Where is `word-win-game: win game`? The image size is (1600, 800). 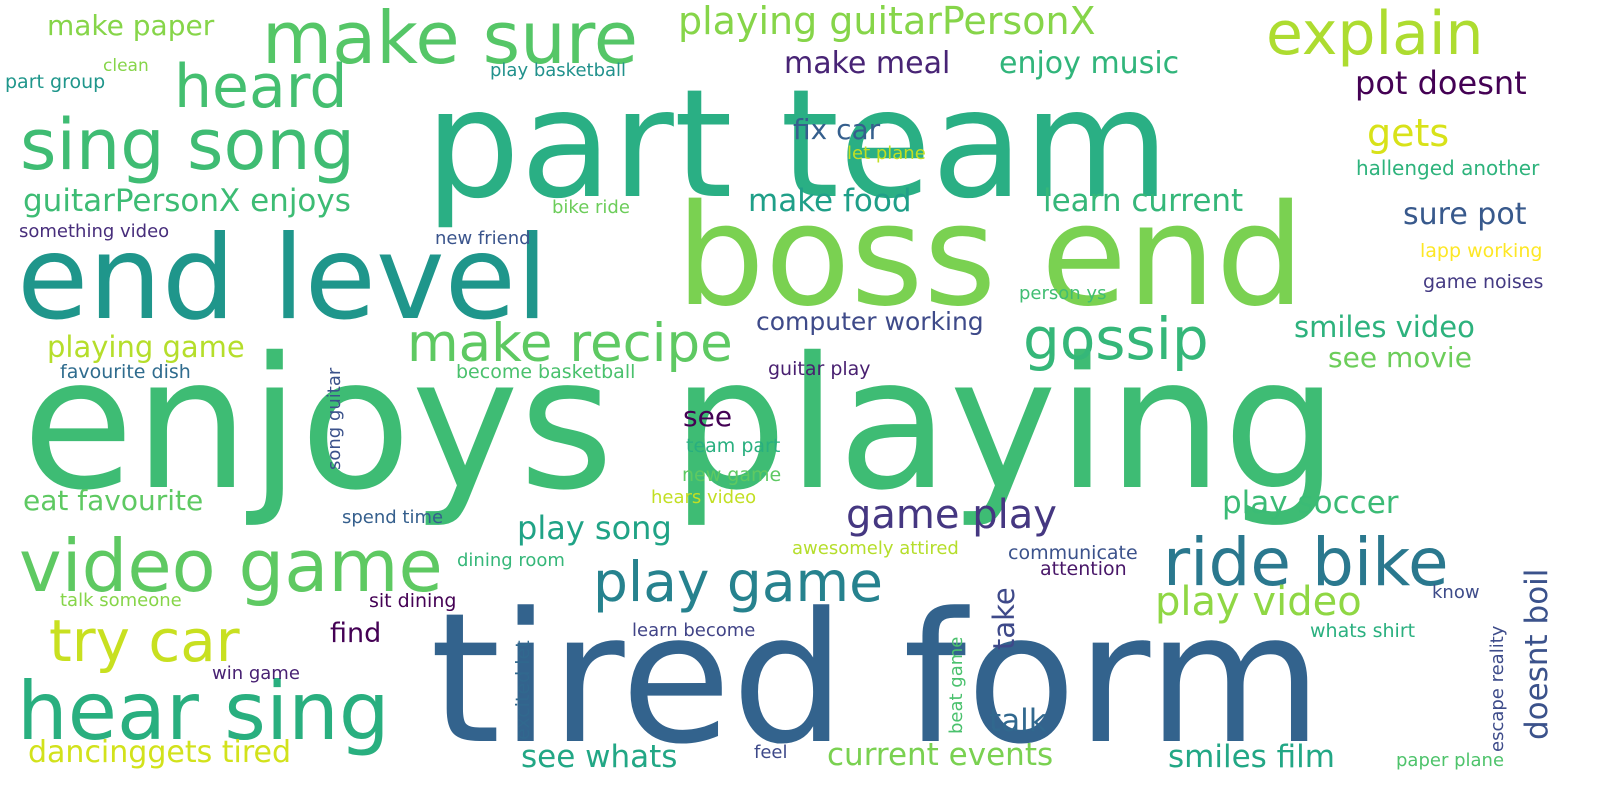 word-win-game: win game is located at coordinates (256, 673).